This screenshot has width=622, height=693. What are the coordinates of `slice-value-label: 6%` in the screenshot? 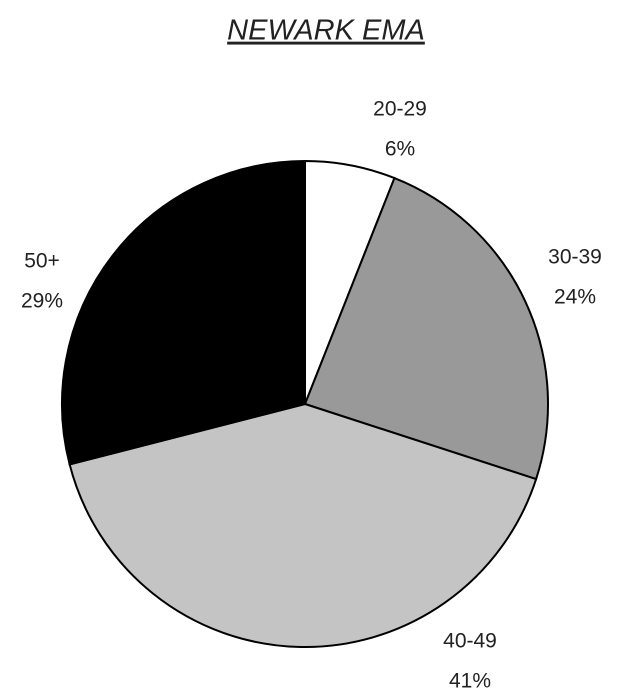 It's located at (400, 149).